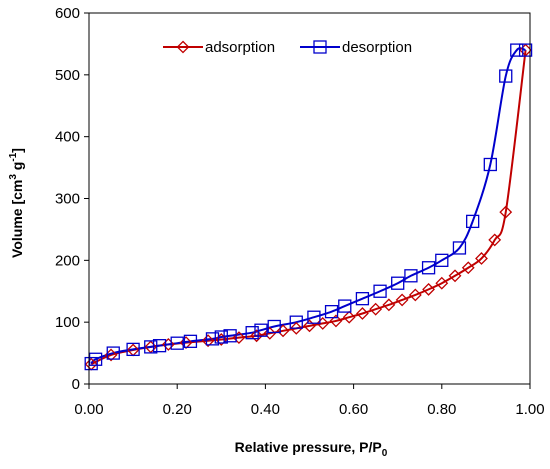  Describe the element at coordinates (320, 47) in the screenshot. I see `legend-marker-desorption` at that location.